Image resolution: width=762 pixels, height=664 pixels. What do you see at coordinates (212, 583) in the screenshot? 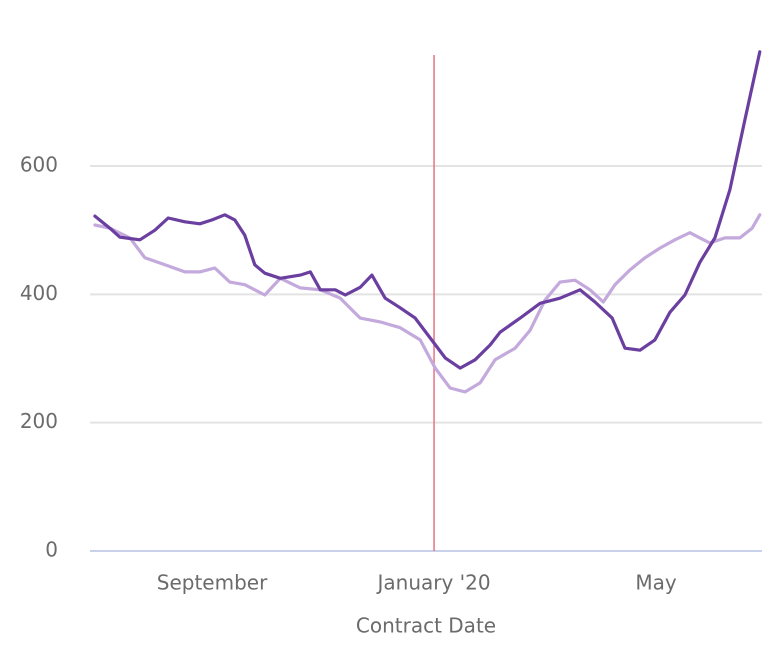
I see `x-tick-label: September` at bounding box center [212, 583].